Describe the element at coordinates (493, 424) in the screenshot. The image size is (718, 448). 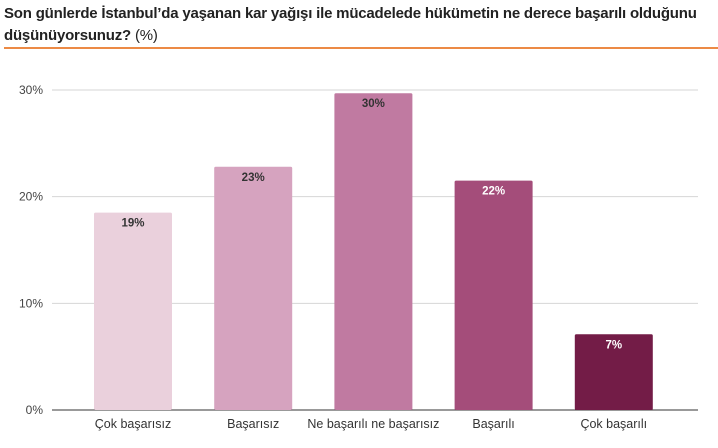
I see `x-tick-label: Başarılı` at that location.